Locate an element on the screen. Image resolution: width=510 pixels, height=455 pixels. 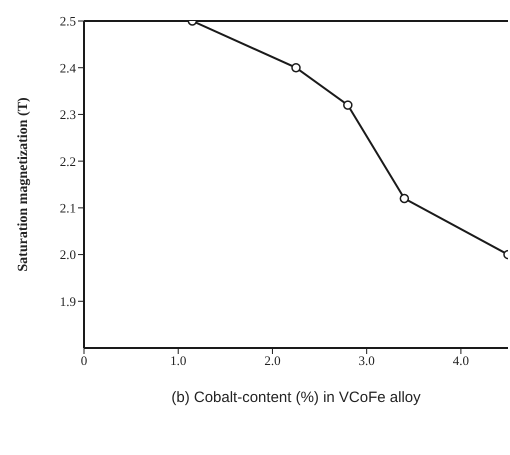
y-tick-label: 2.5 is located at coordinates (68, 21).